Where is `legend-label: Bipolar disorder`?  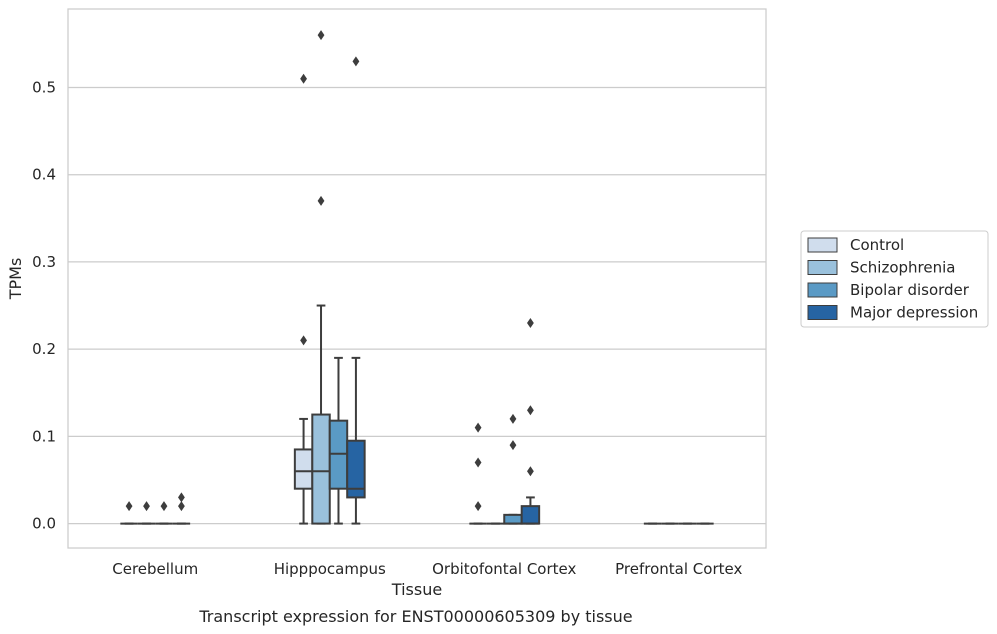 legend-label: Bipolar disorder is located at coordinates (910, 290).